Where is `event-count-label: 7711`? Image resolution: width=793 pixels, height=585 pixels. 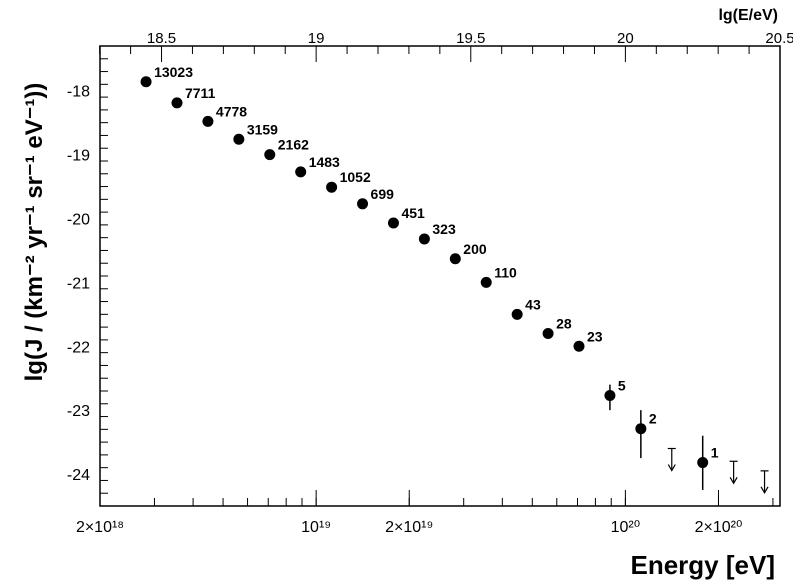 event-count-label: 7711 is located at coordinates (200, 93).